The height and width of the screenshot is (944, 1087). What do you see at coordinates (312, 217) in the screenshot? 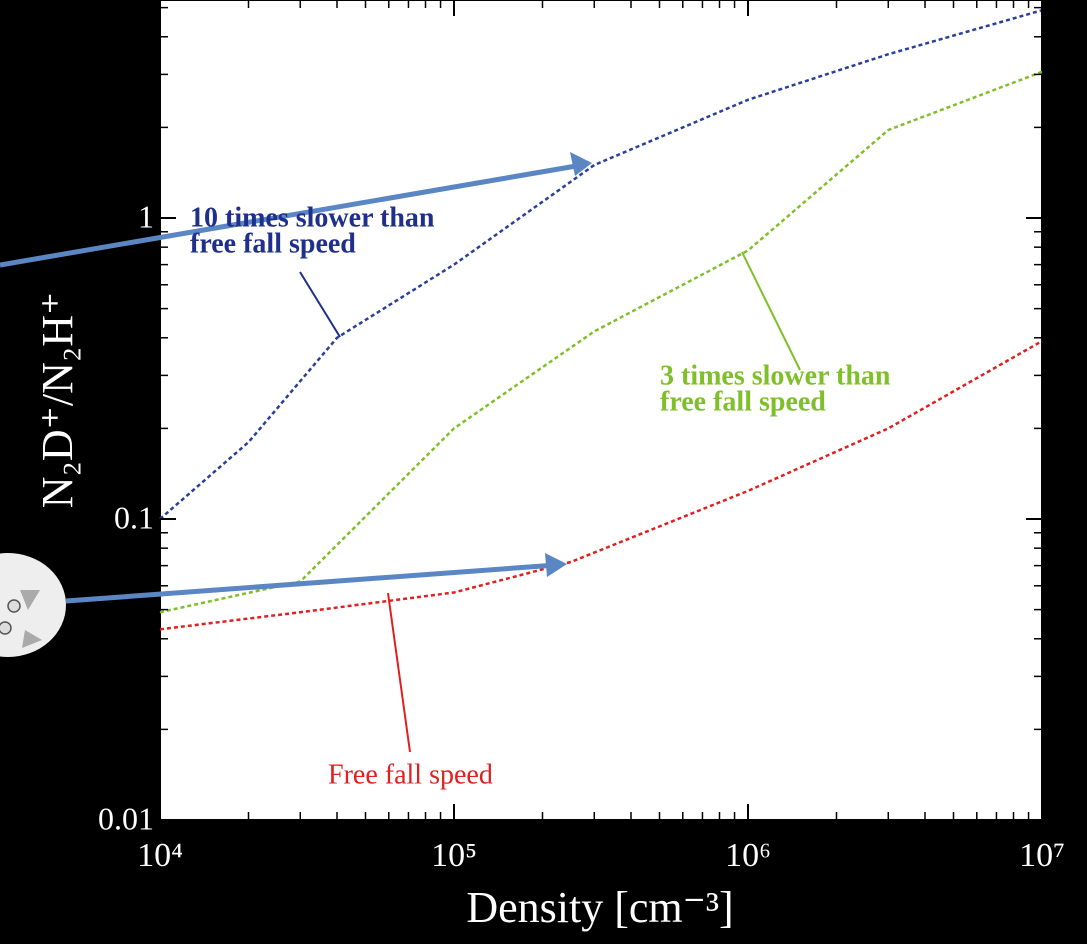
I see `annotation: 10 times slower than` at bounding box center [312, 217].